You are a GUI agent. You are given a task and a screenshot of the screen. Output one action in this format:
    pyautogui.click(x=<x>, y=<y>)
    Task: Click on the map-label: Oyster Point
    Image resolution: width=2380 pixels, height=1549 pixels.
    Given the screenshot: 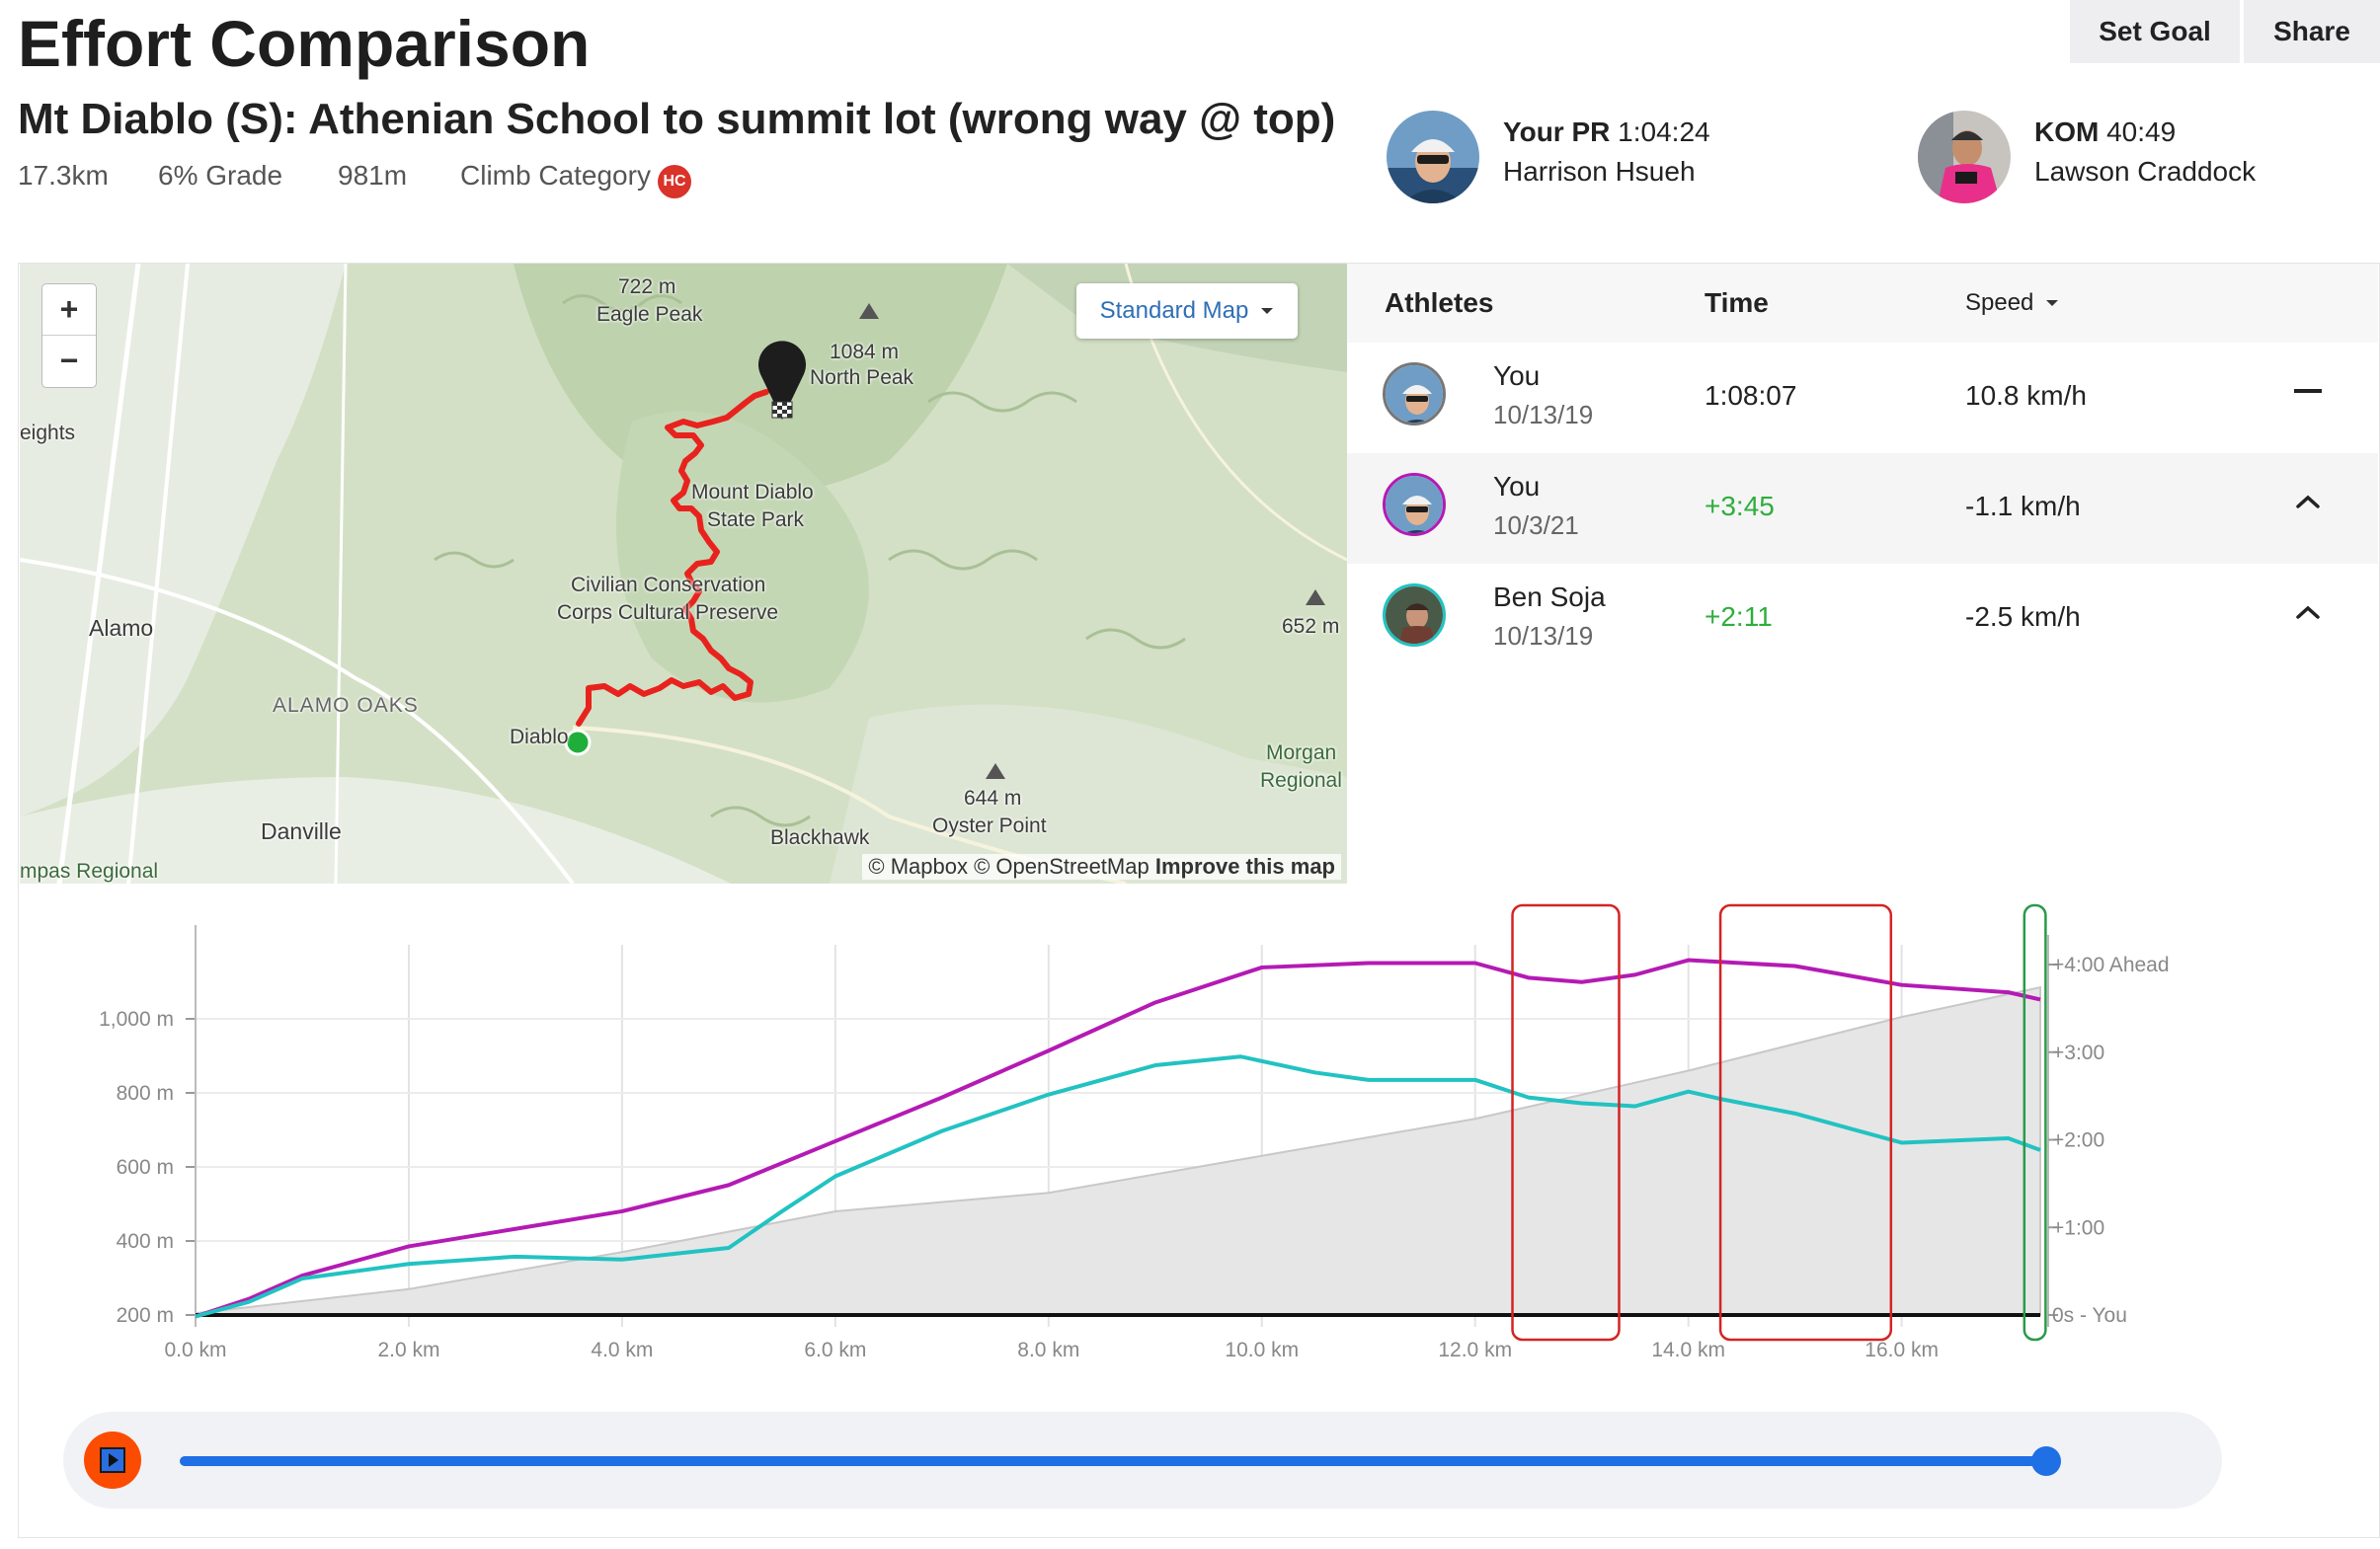 What is the action you would take?
    pyautogui.click(x=989, y=825)
    